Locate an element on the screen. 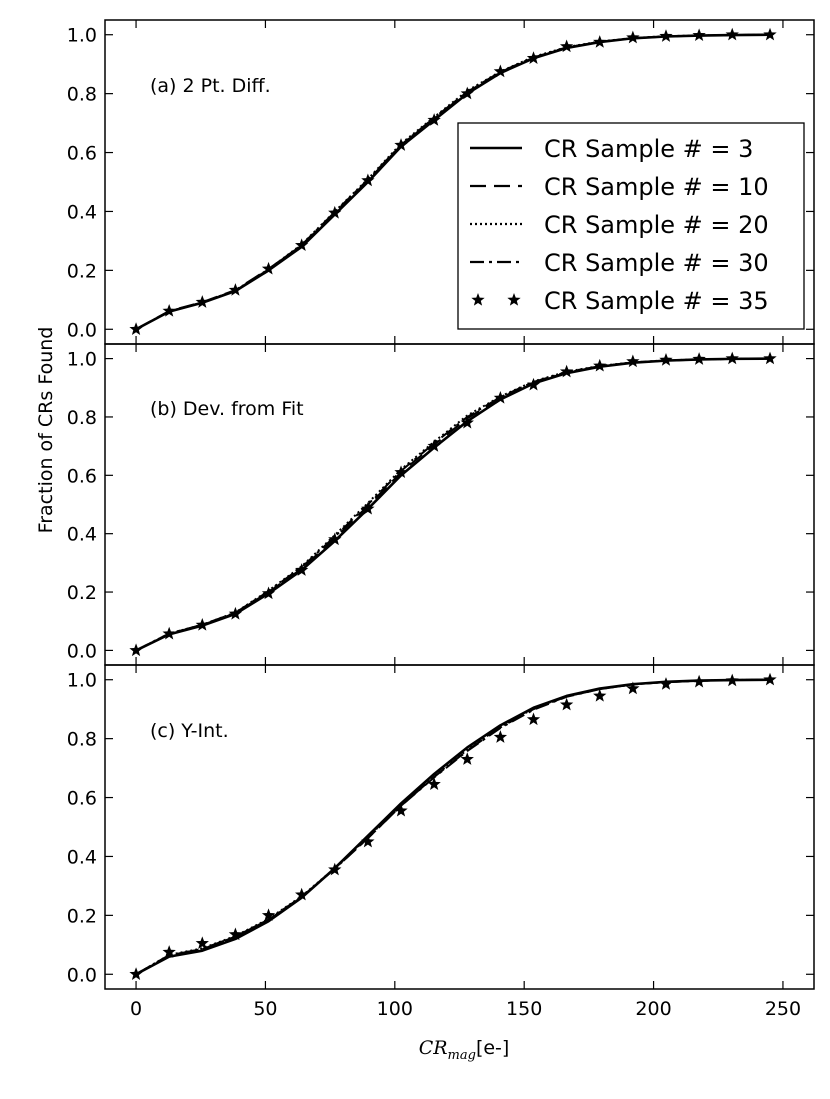  panel-label: (b) Dev. from Fit is located at coordinates (227, 409).